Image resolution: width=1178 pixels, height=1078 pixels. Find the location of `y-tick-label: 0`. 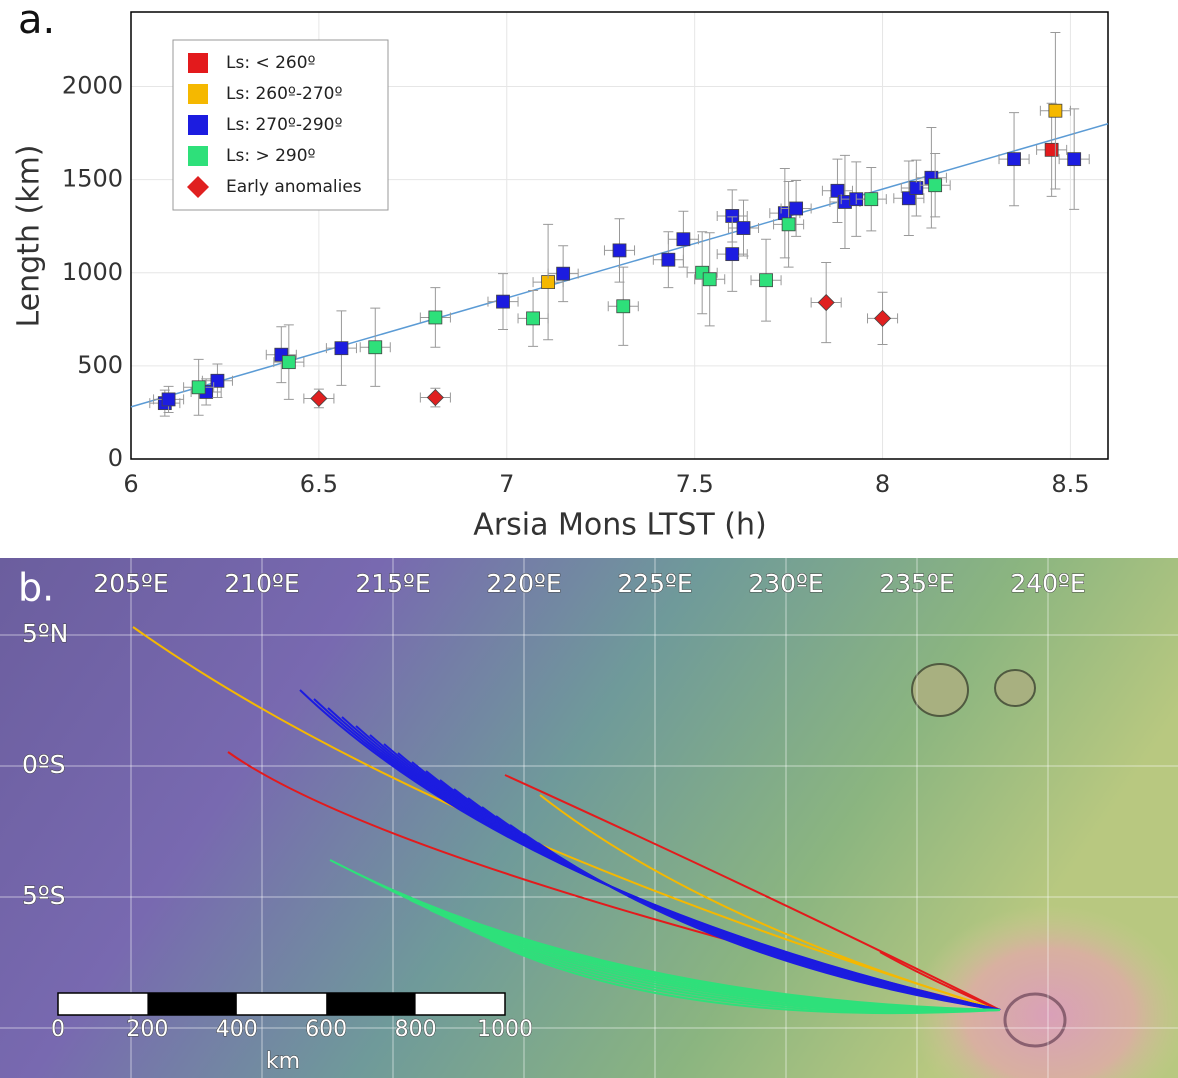

y-tick-label: 0 is located at coordinates (115, 458).